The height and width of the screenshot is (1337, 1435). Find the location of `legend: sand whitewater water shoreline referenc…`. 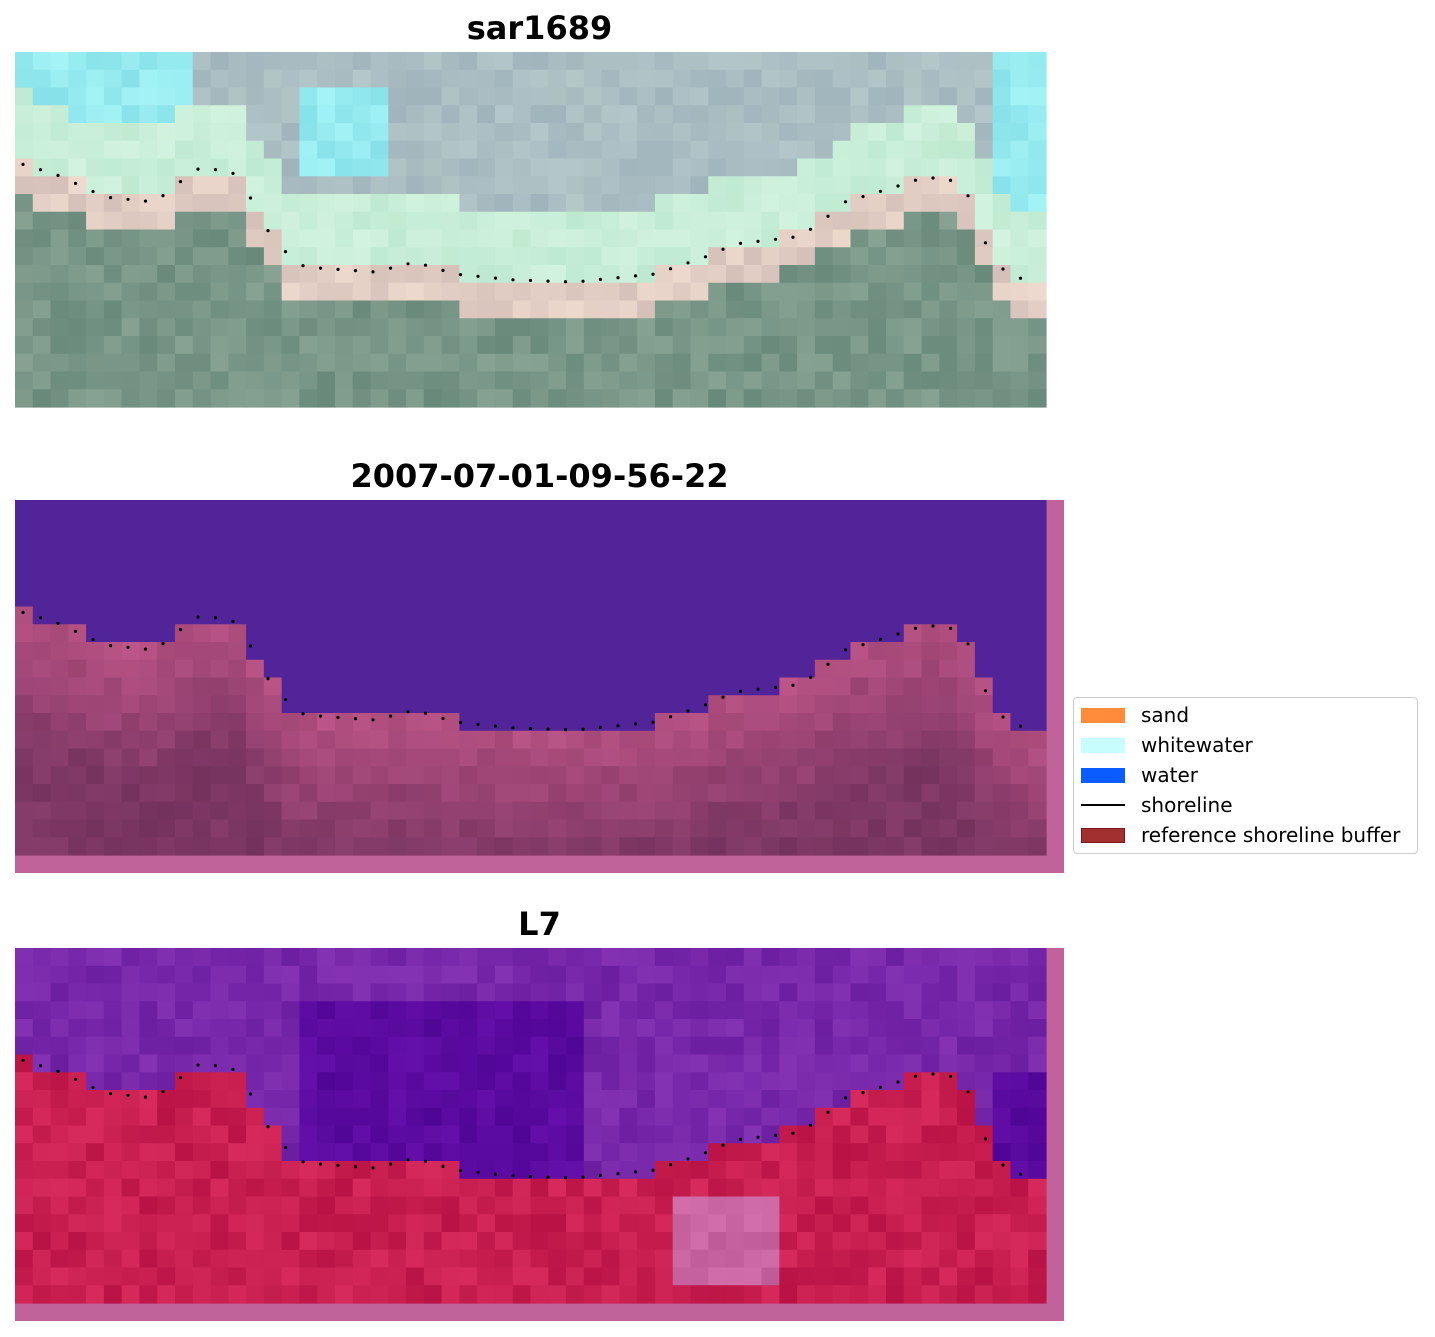

legend: sand whitewater water shoreline referenc… is located at coordinates (1245, 775).